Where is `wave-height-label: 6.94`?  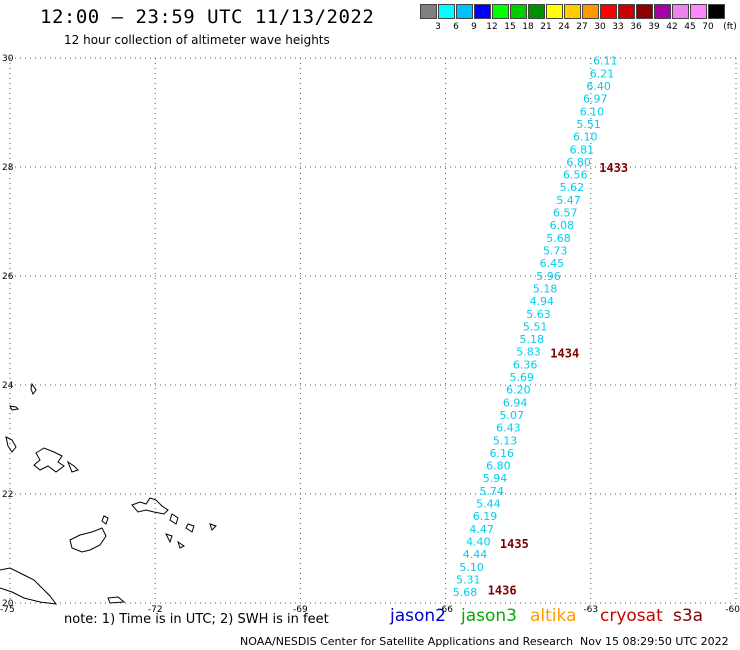 wave-height-label: 6.94 is located at coordinates (515, 402).